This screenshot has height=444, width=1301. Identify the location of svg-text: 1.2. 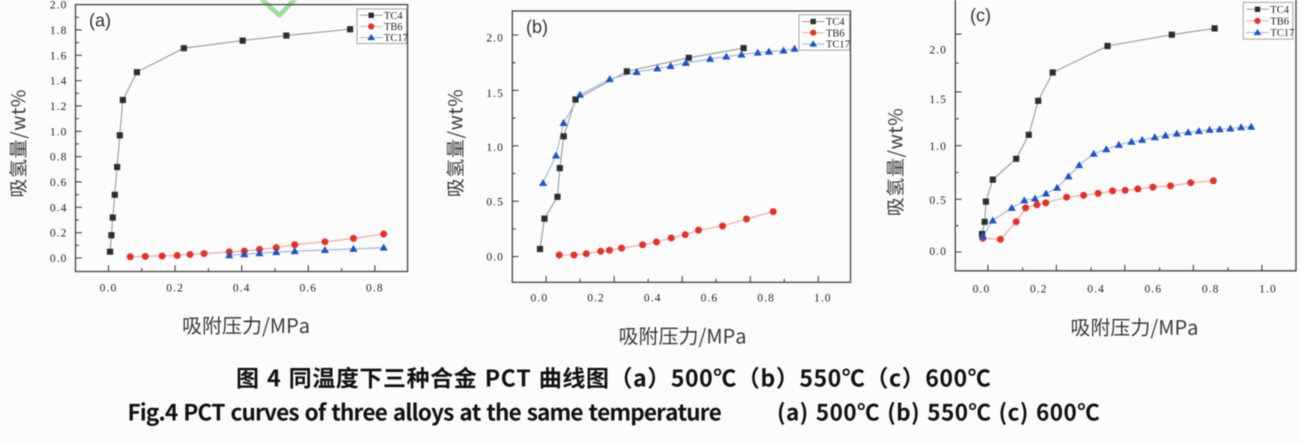
(59, 107).